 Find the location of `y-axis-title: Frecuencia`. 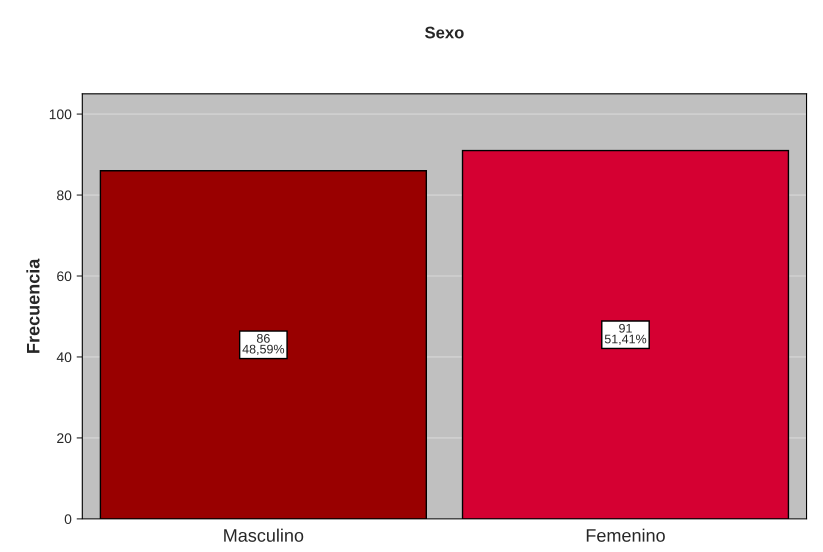

y-axis-title: Frecuencia is located at coordinates (33, 305).